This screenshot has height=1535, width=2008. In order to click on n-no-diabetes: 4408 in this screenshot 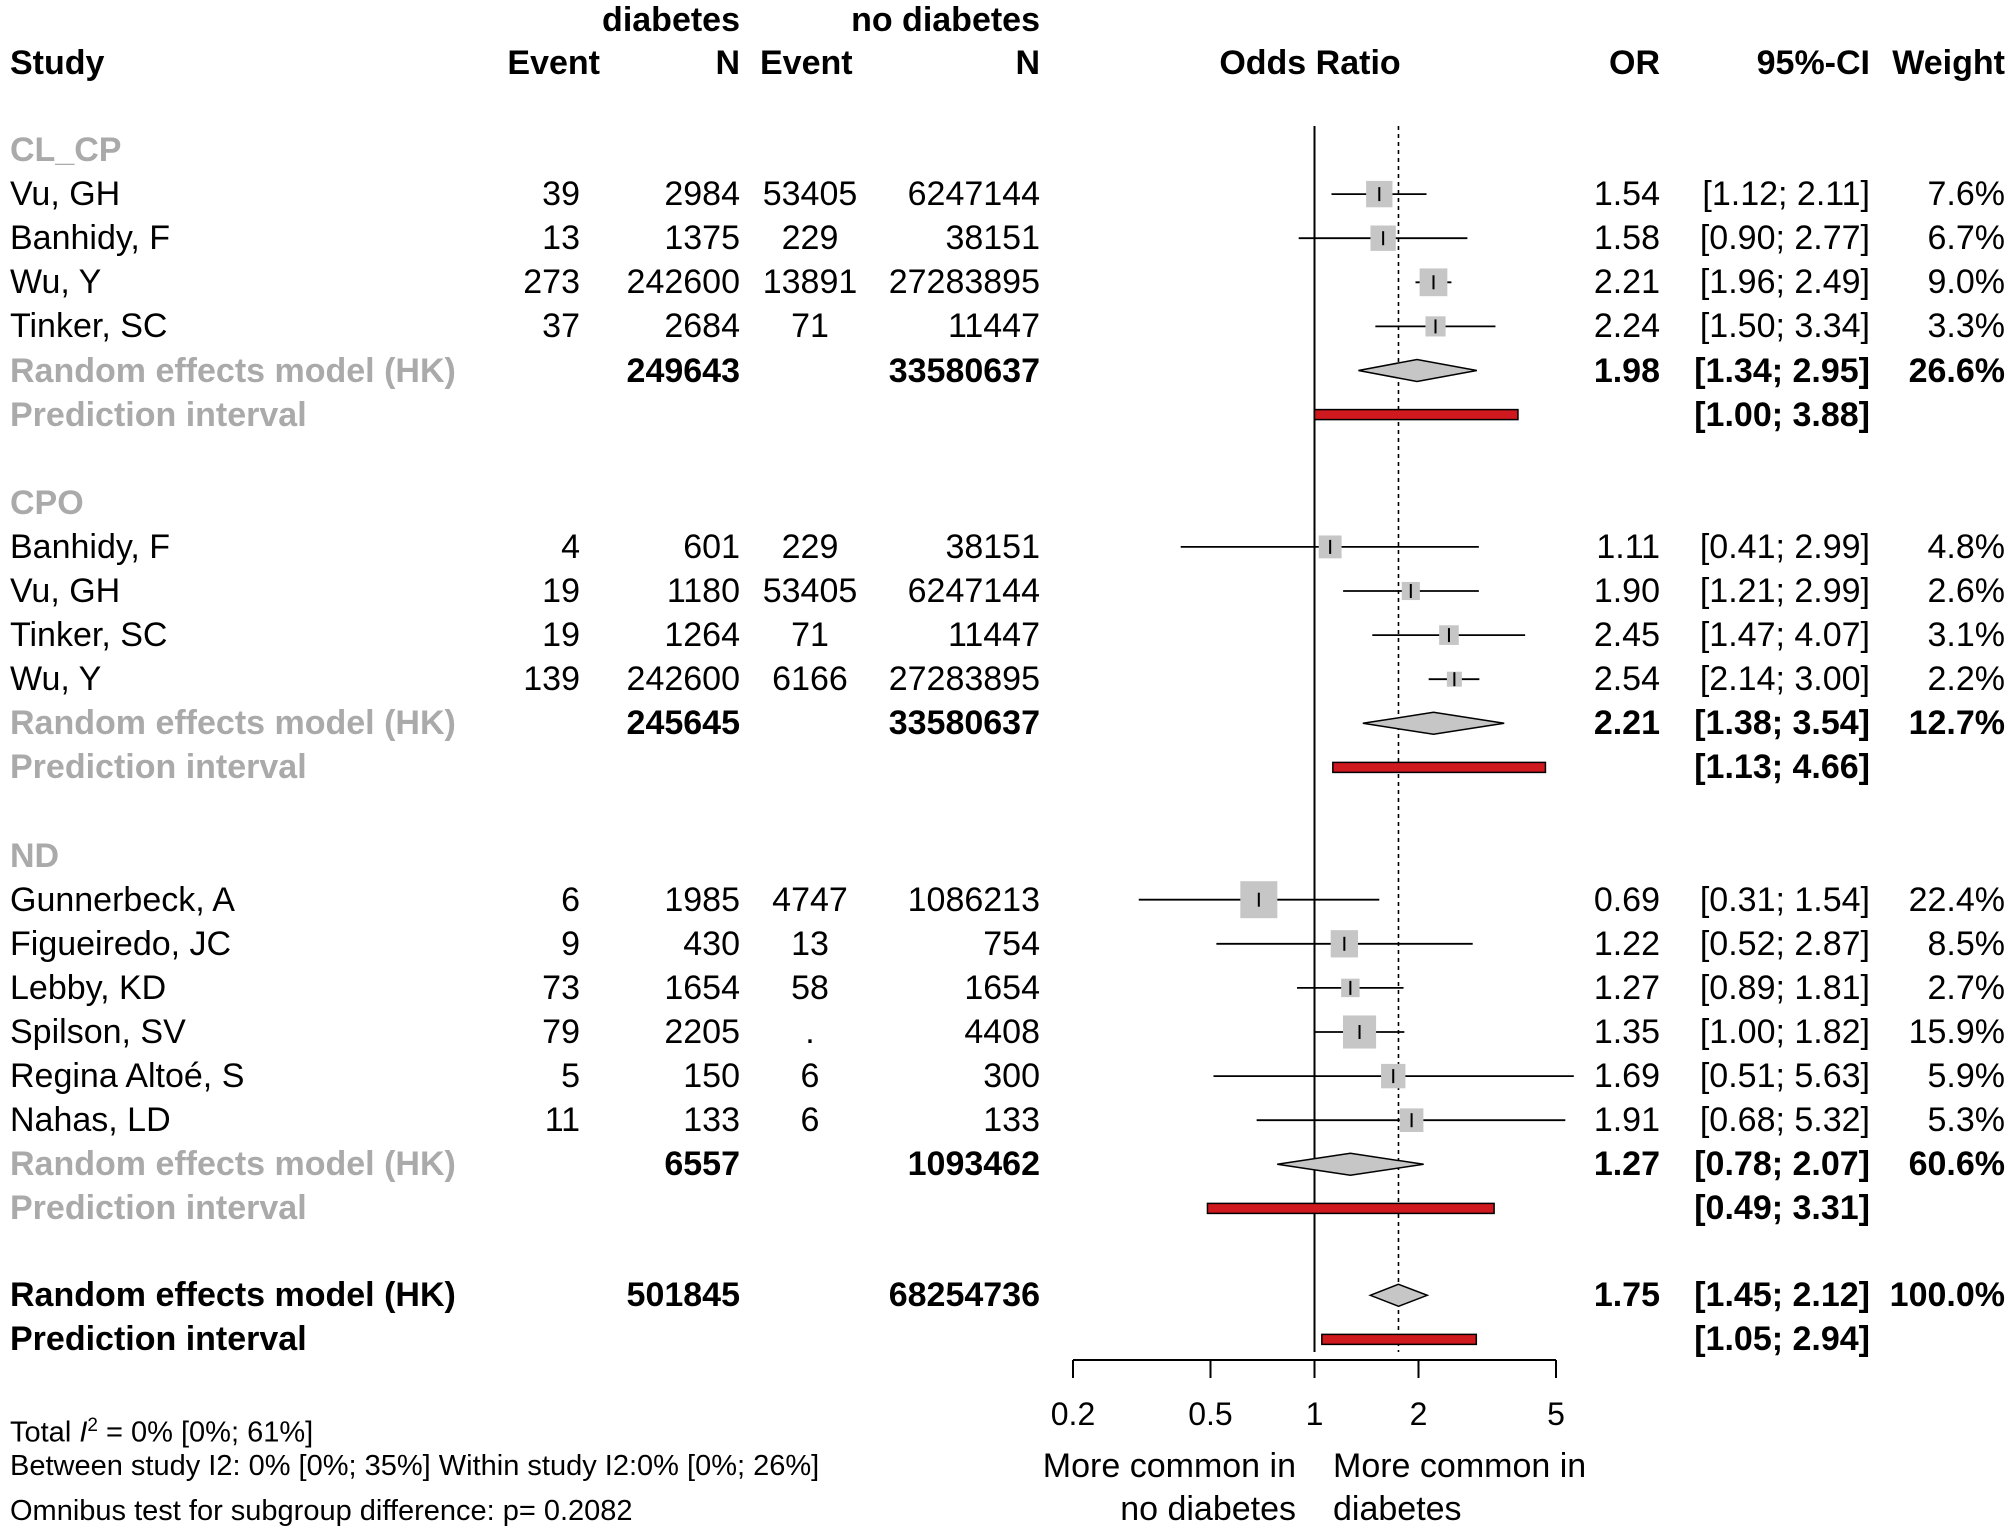, I will do `click(1002, 1032)`.